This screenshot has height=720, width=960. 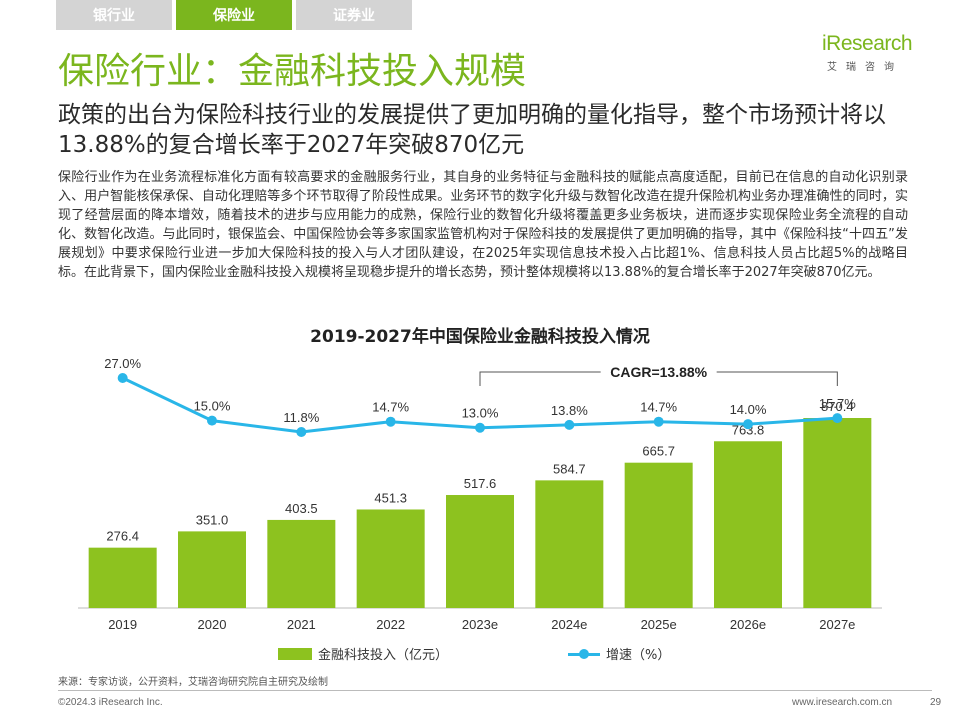 What do you see at coordinates (865, 67) in the screenshot?
I see `logo-subtext: 艾瑞咨询` at bounding box center [865, 67].